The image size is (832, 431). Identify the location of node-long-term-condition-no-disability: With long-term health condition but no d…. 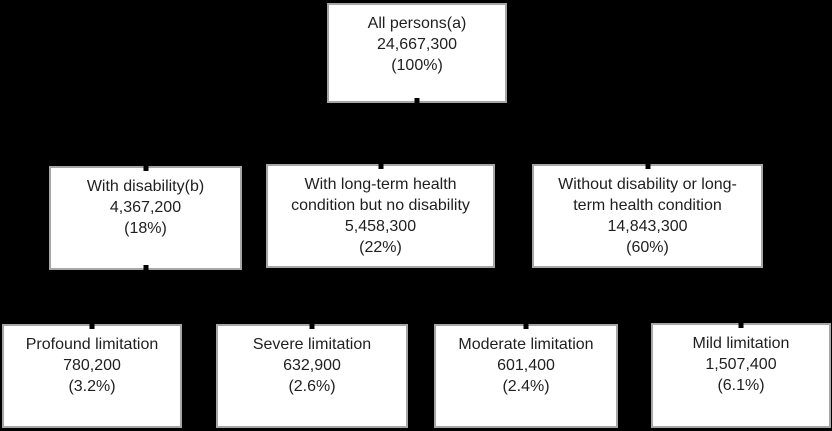
(380, 216).